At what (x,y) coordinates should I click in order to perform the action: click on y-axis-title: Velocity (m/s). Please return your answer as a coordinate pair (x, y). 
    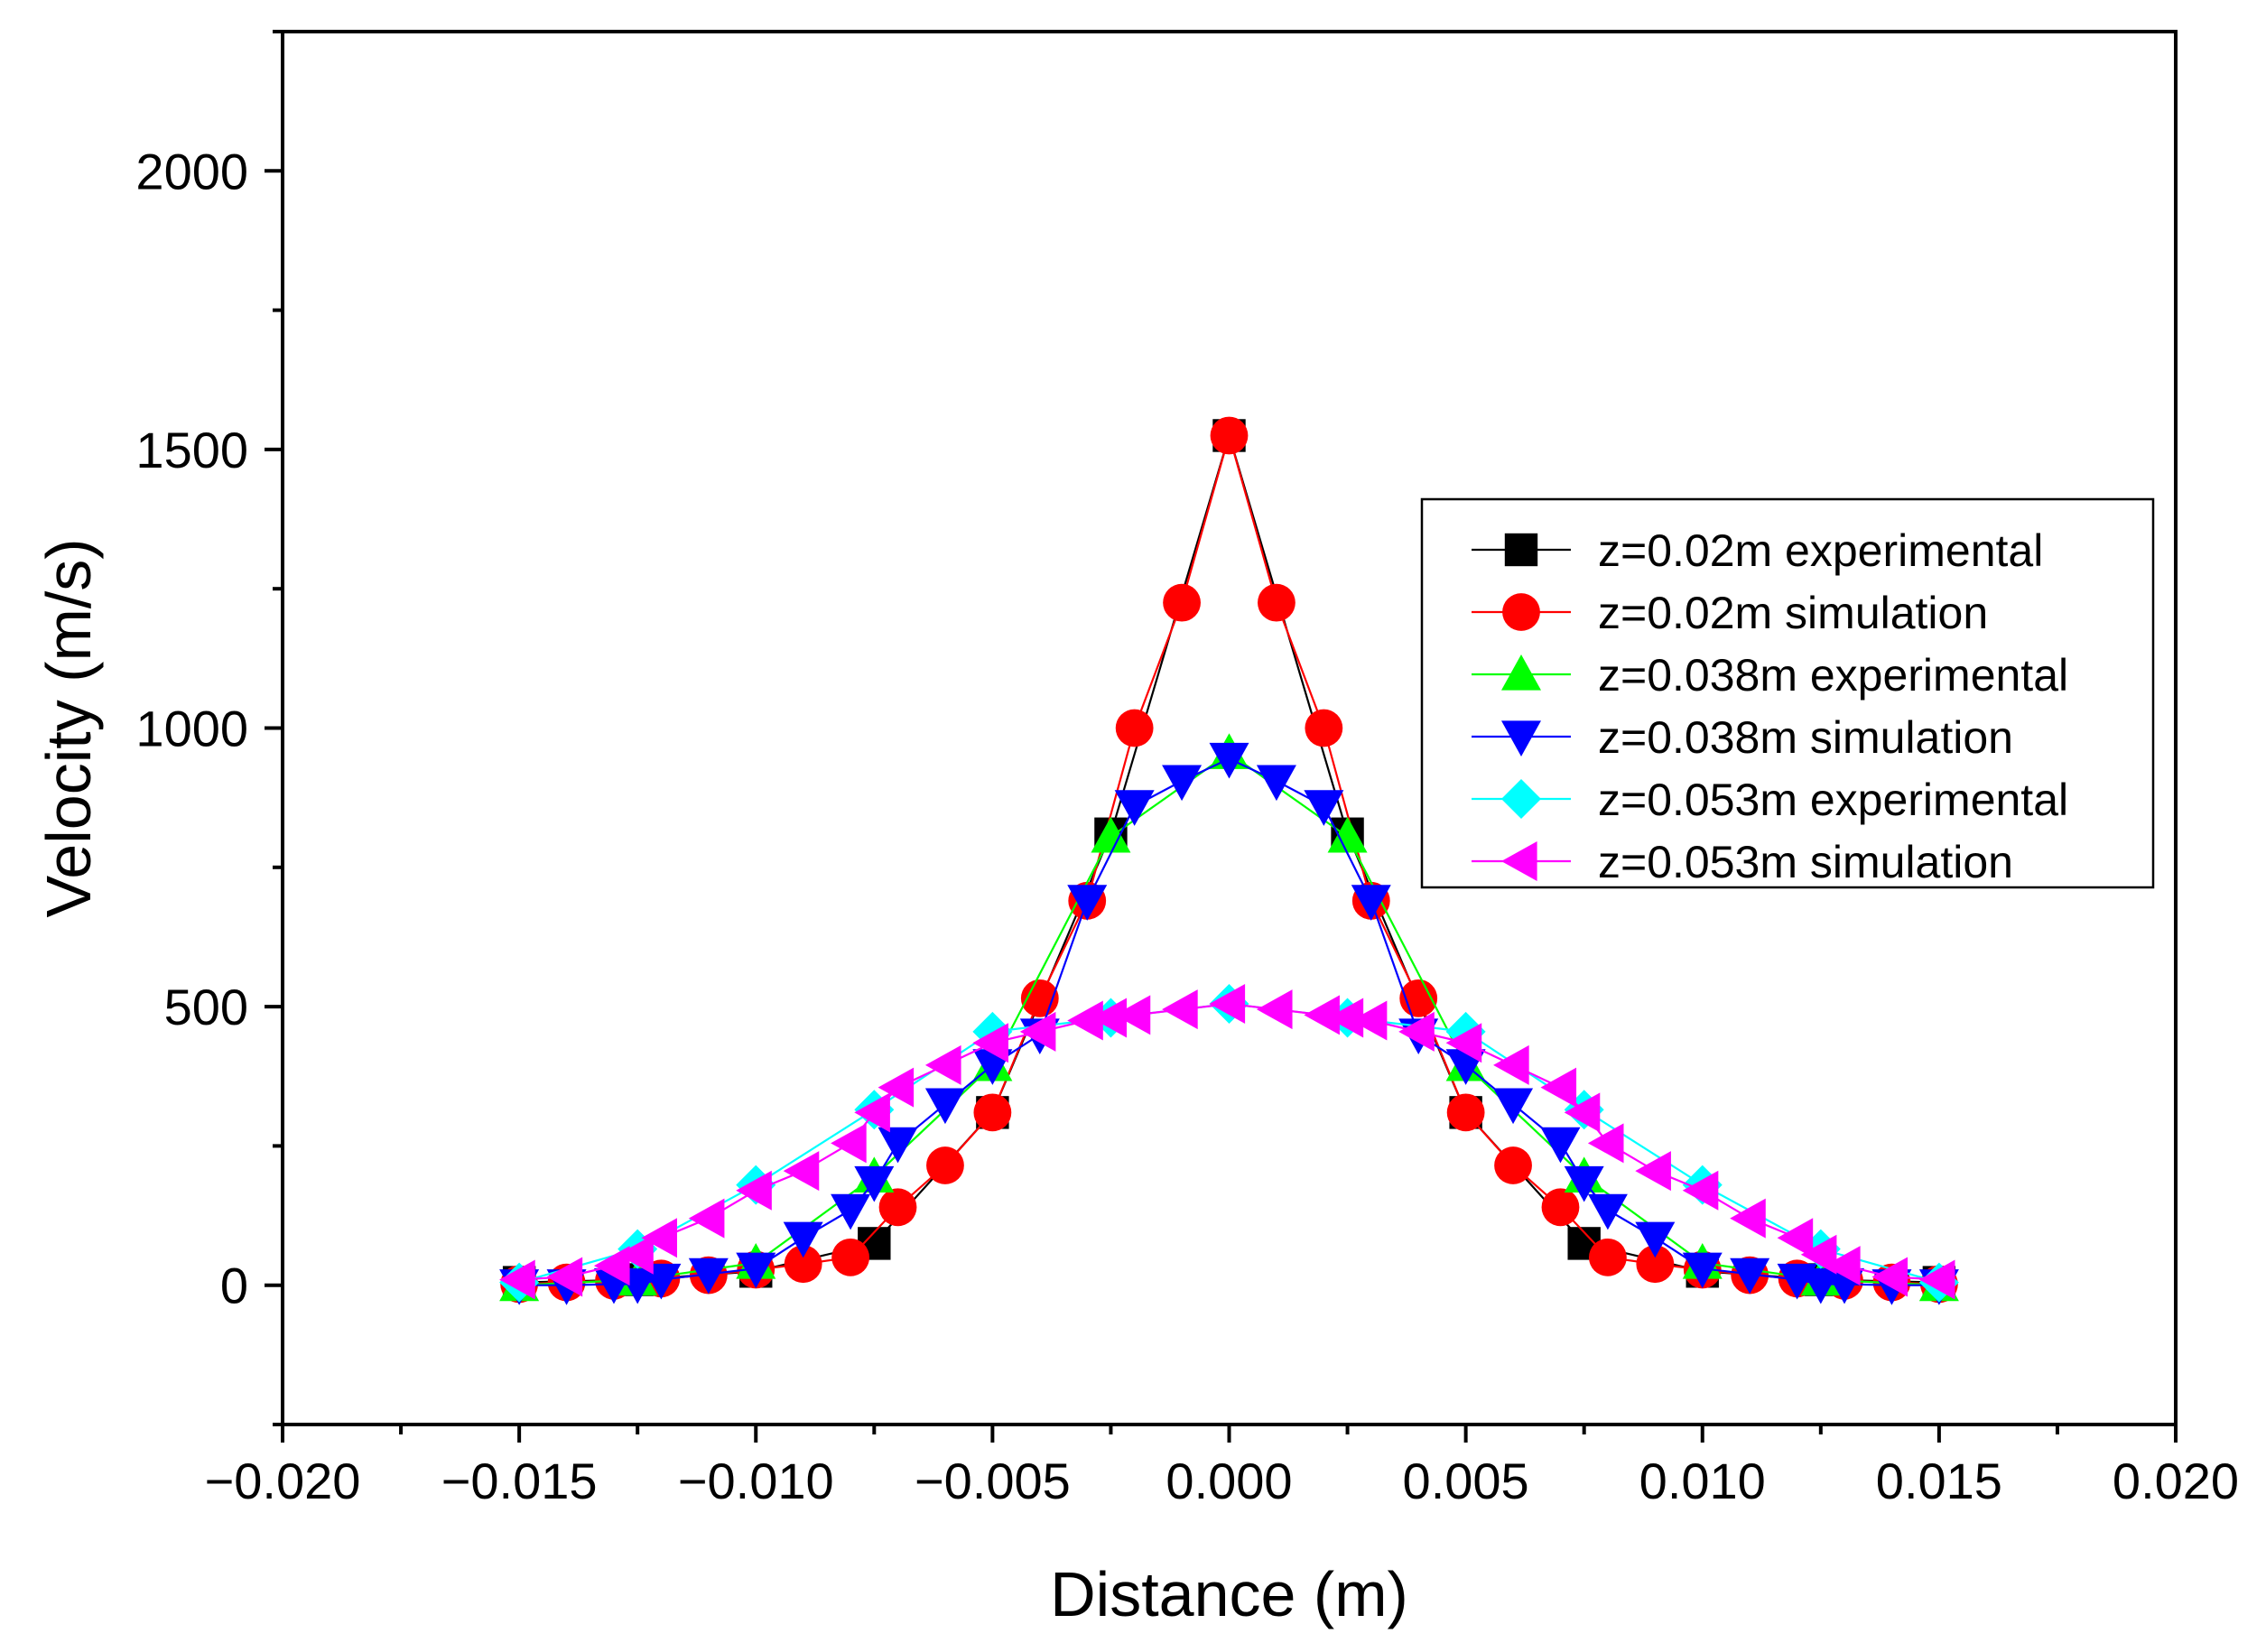
    Looking at the image, I should click on (69, 727).